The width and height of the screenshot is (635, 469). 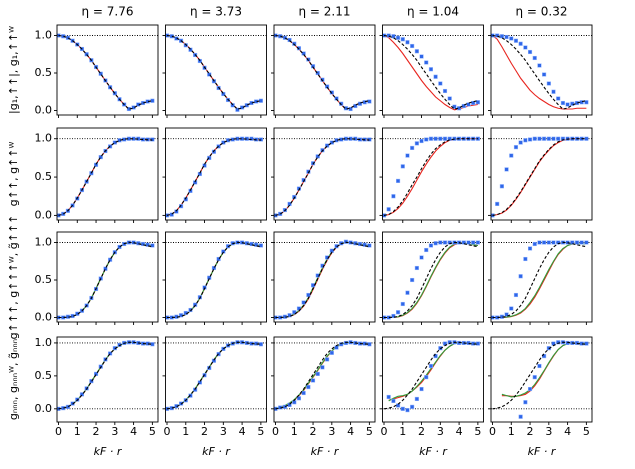 What do you see at coordinates (44, 242) in the screenshot?
I see `y-tick-label: 1.0` at bounding box center [44, 242].